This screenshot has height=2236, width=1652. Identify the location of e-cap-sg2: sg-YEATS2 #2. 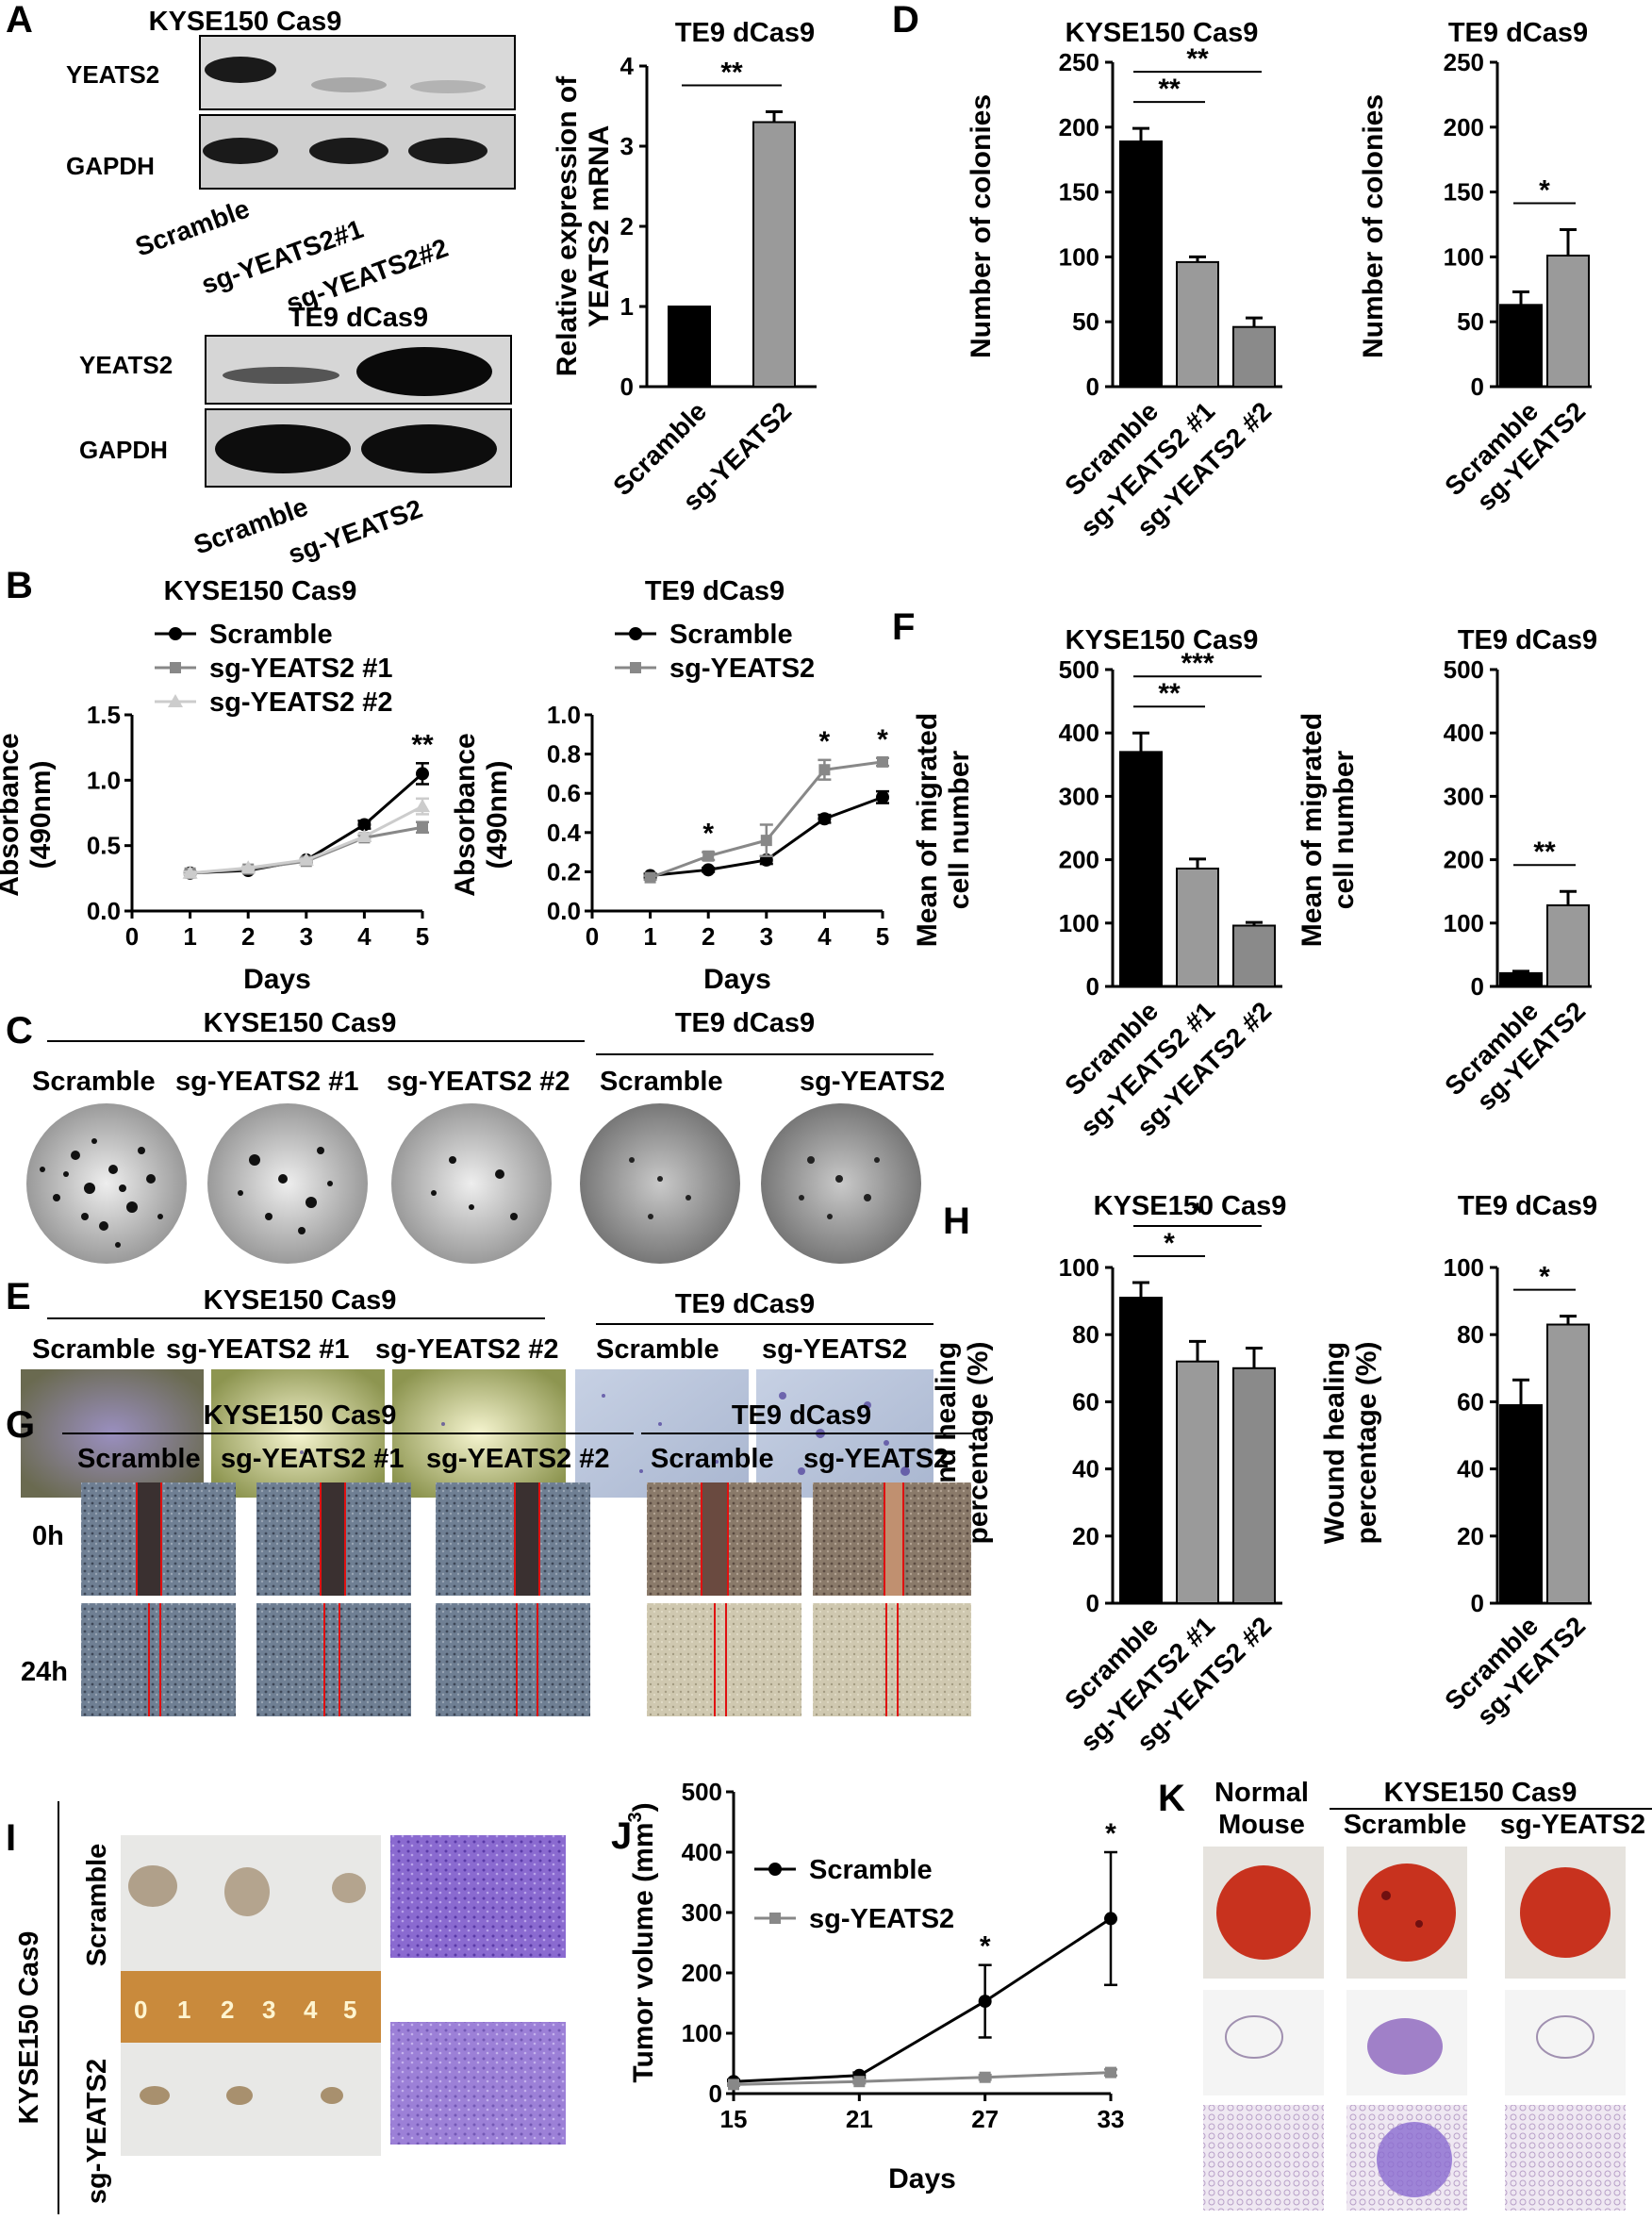
(466, 1349).